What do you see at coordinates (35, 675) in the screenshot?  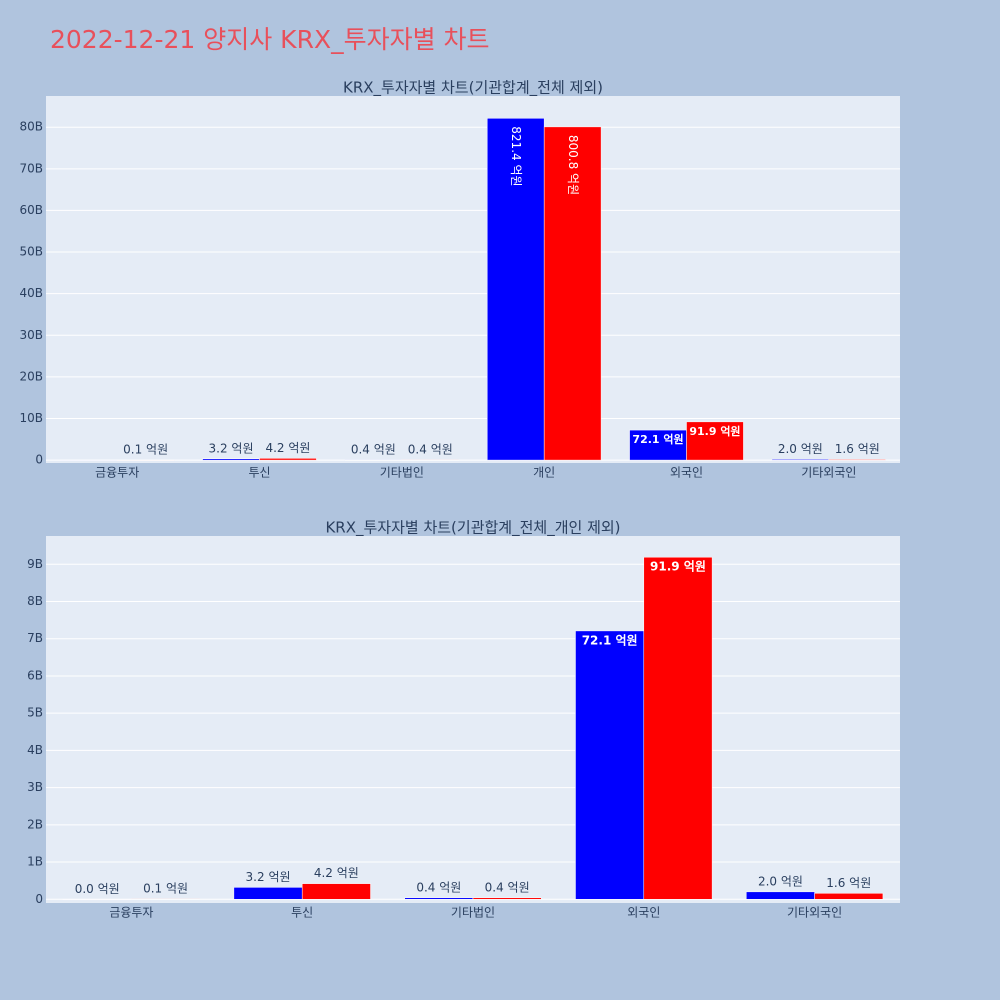 I see `y-tick-label: 6B` at bounding box center [35, 675].